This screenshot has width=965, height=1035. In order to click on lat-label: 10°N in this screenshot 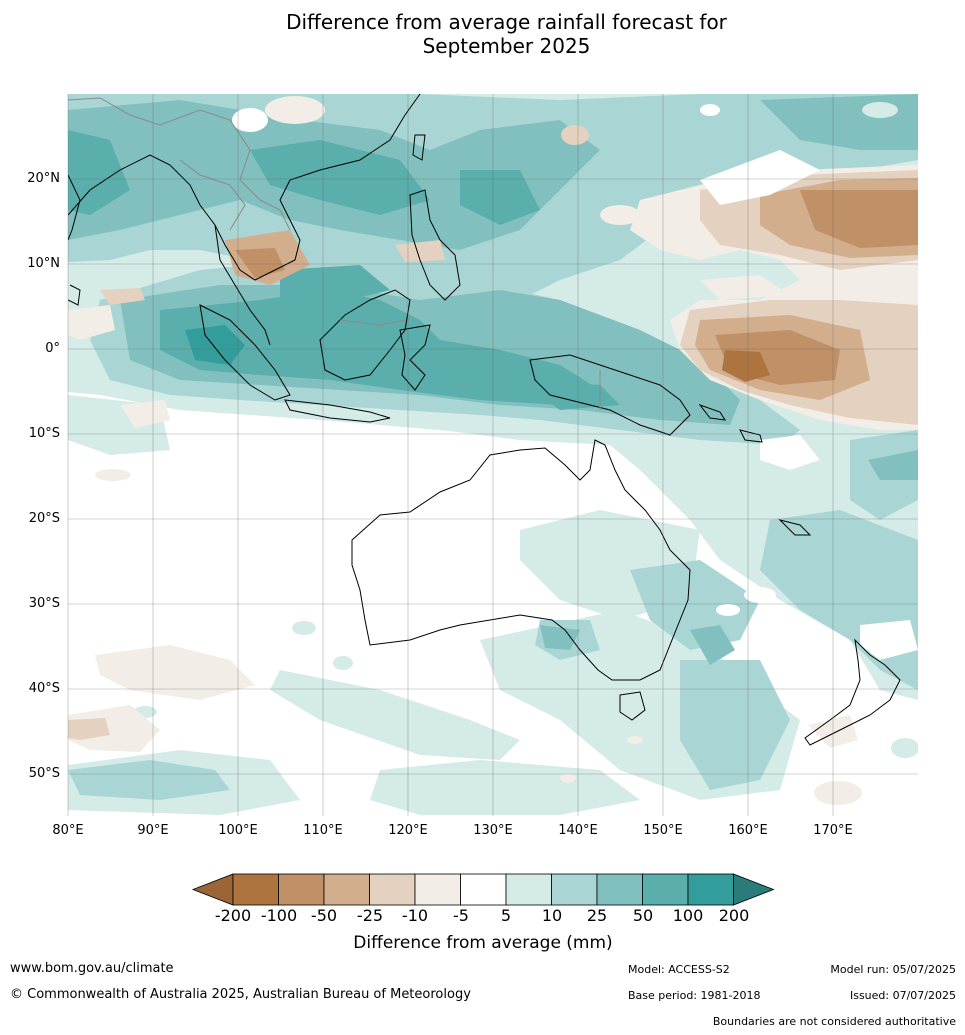, I will do `click(43, 263)`.